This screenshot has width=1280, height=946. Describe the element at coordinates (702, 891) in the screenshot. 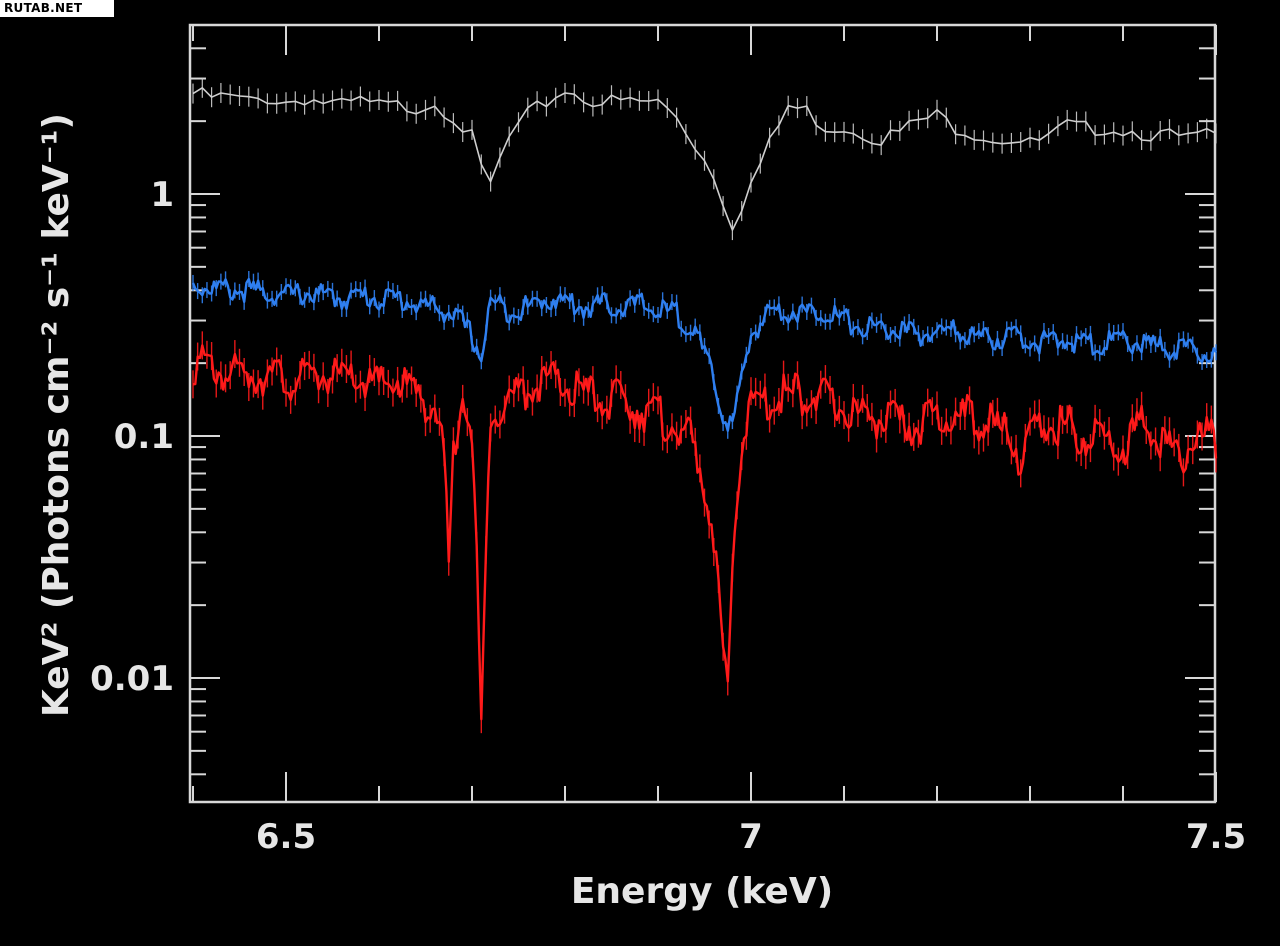

I see `x-axis-title: Energy (keV)` at that location.